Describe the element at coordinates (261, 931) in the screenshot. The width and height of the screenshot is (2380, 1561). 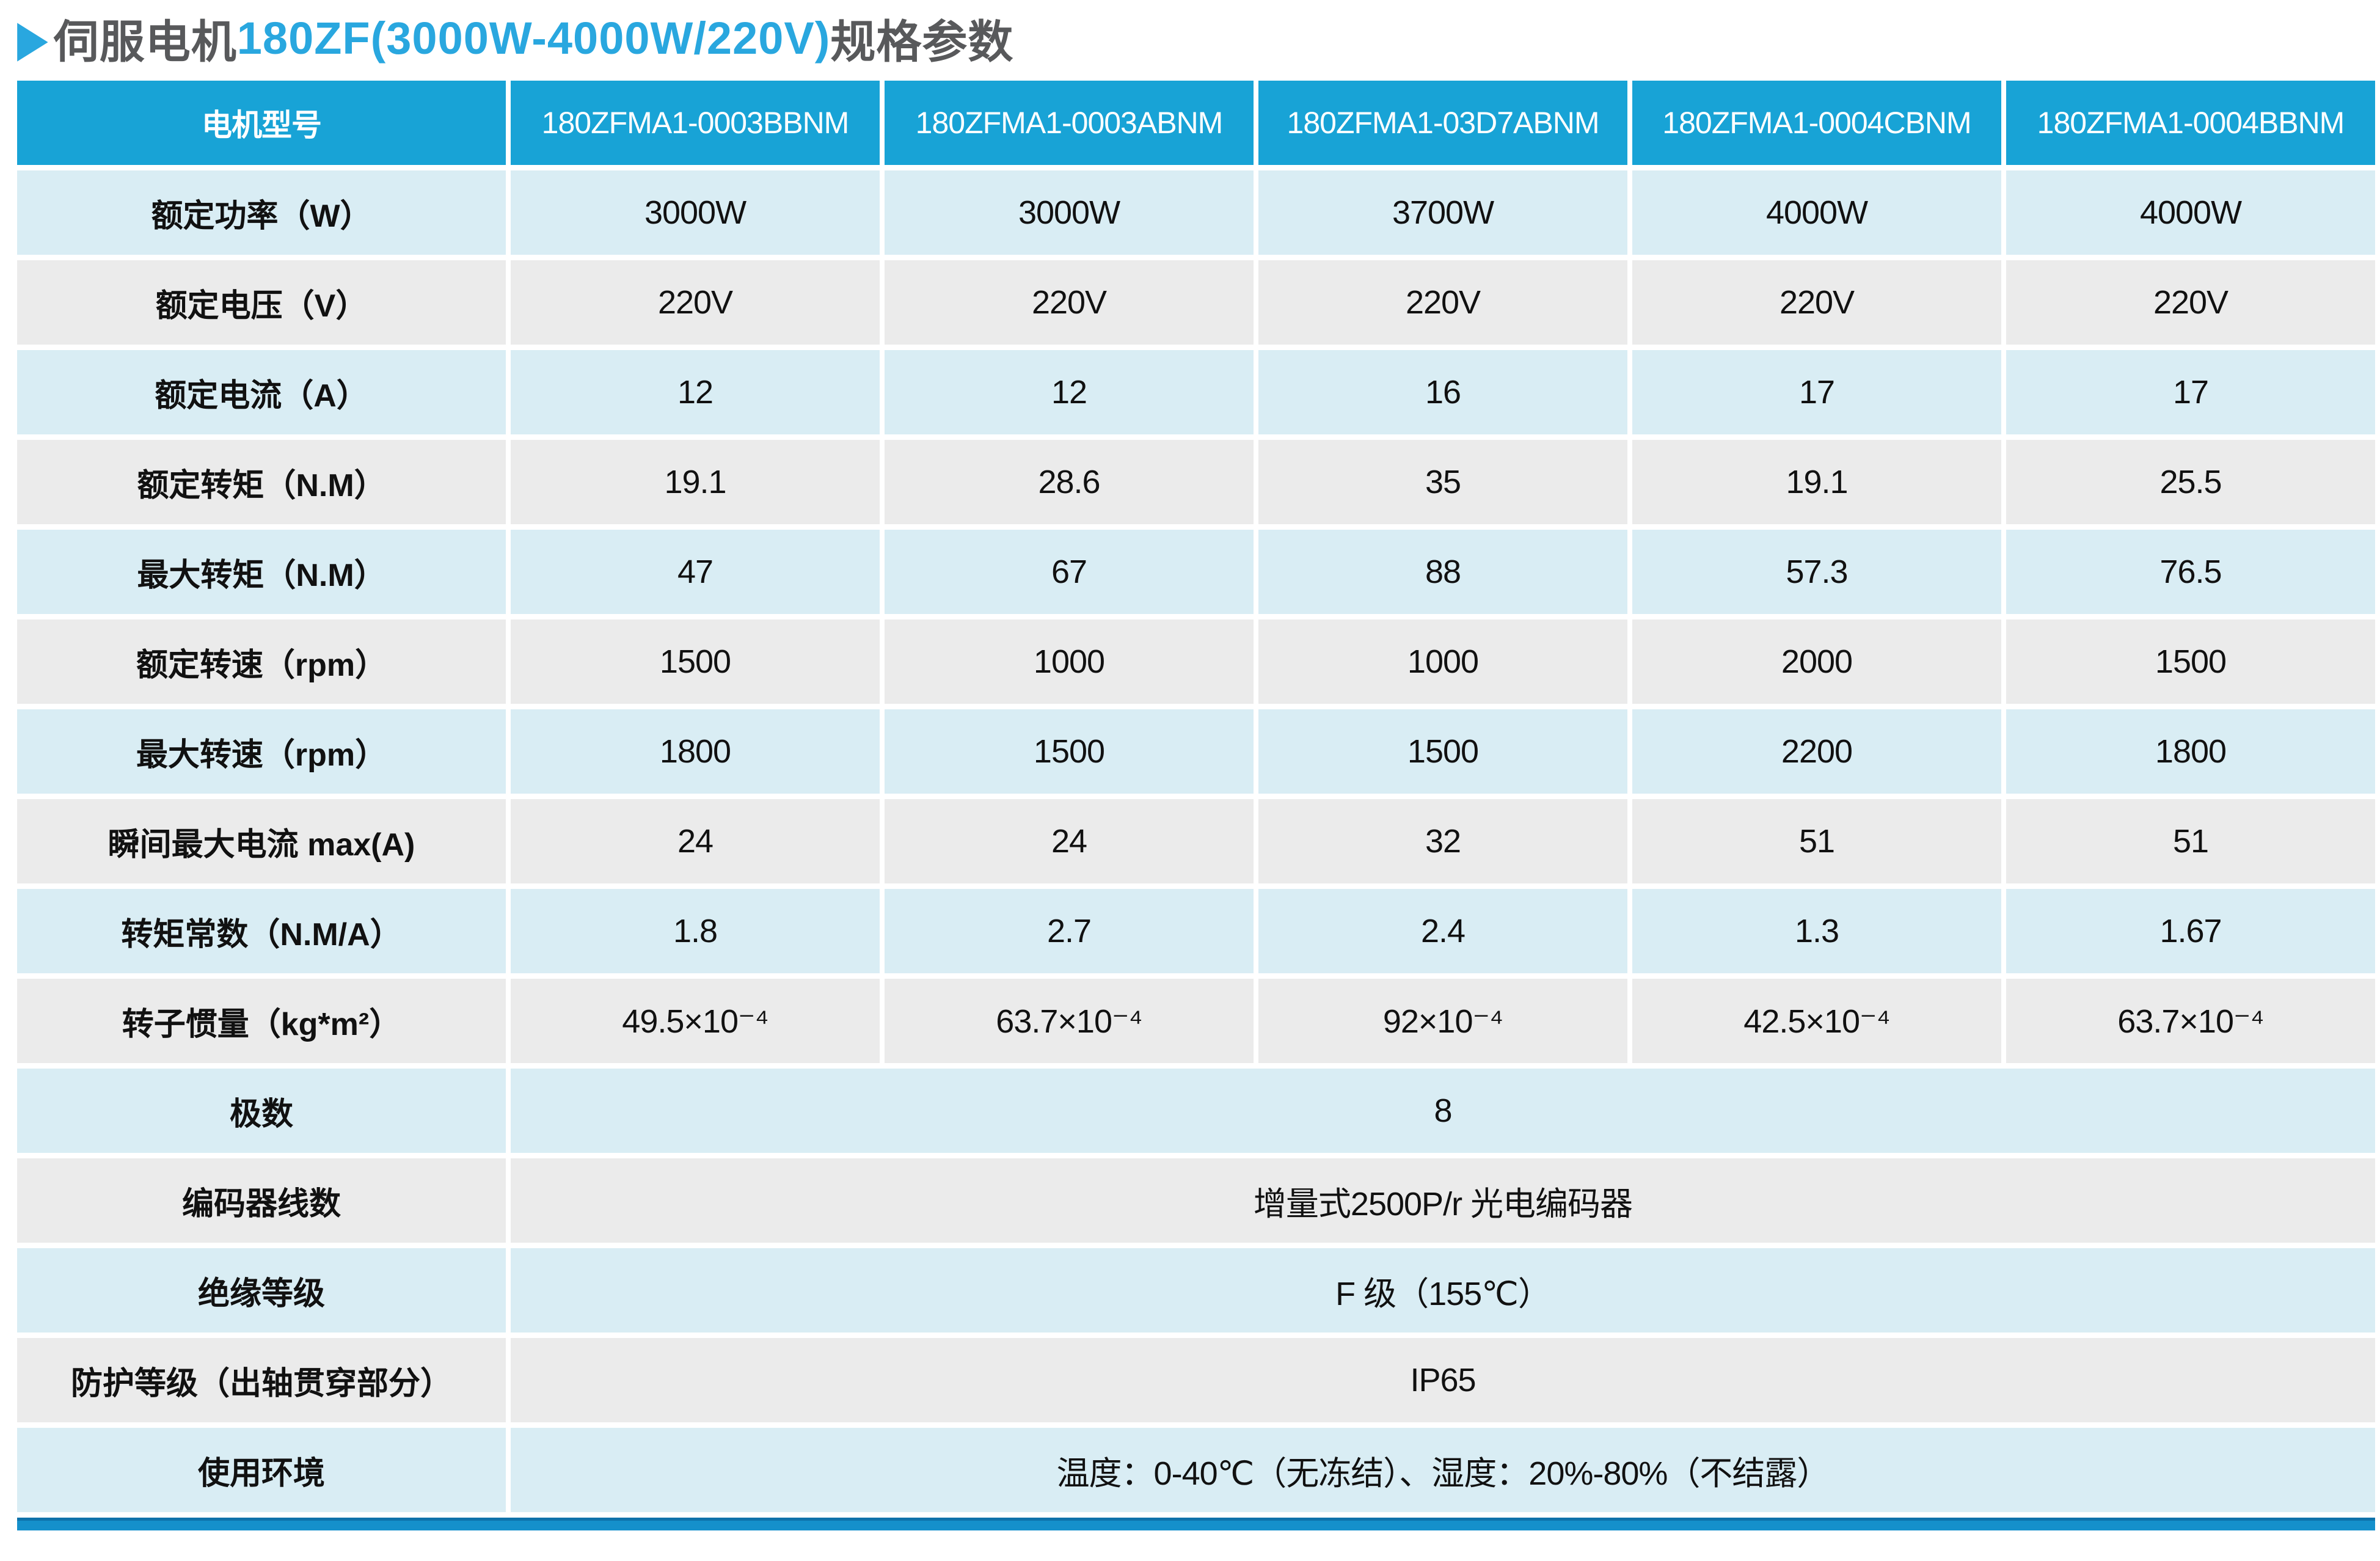
I see `row-label: 转矩常数（N.M/A）` at that location.